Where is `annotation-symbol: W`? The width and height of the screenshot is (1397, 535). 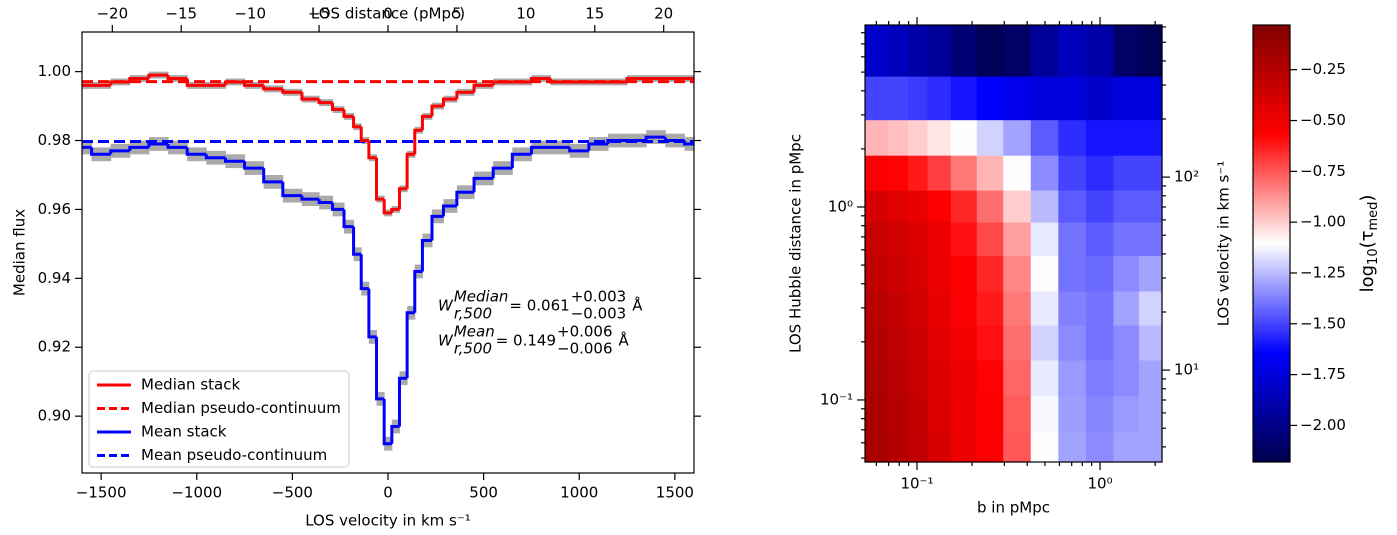
annotation-symbol: W is located at coordinates (446, 341).